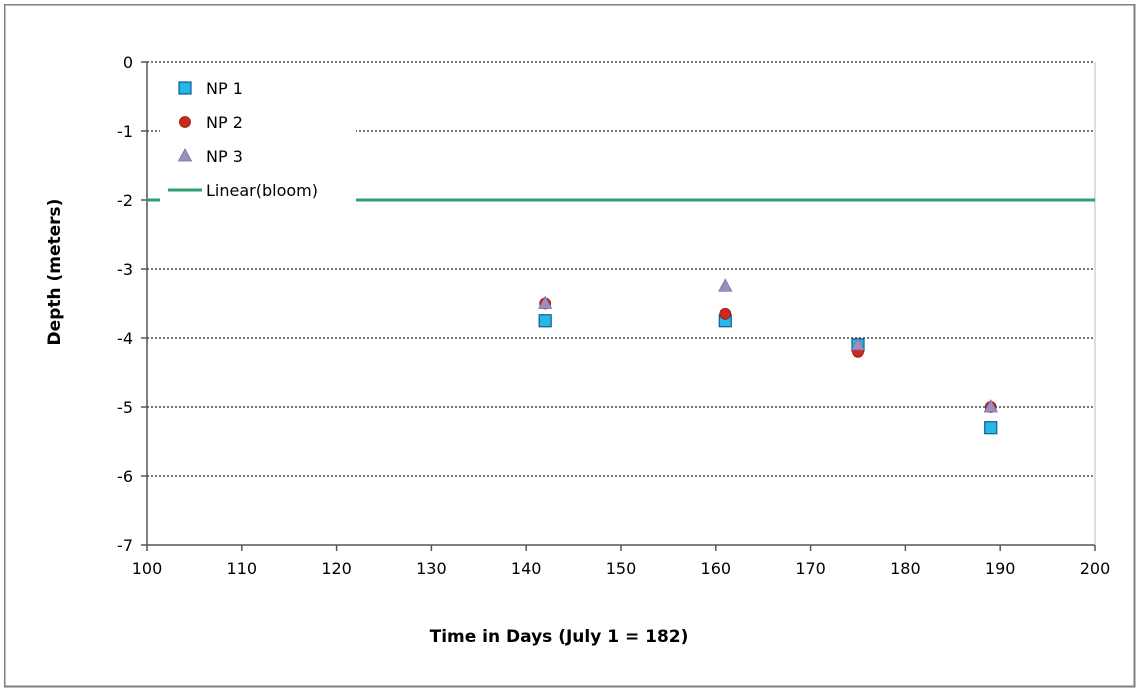  What do you see at coordinates (125, 338) in the screenshot?
I see `y-tick-label: -4` at bounding box center [125, 338].